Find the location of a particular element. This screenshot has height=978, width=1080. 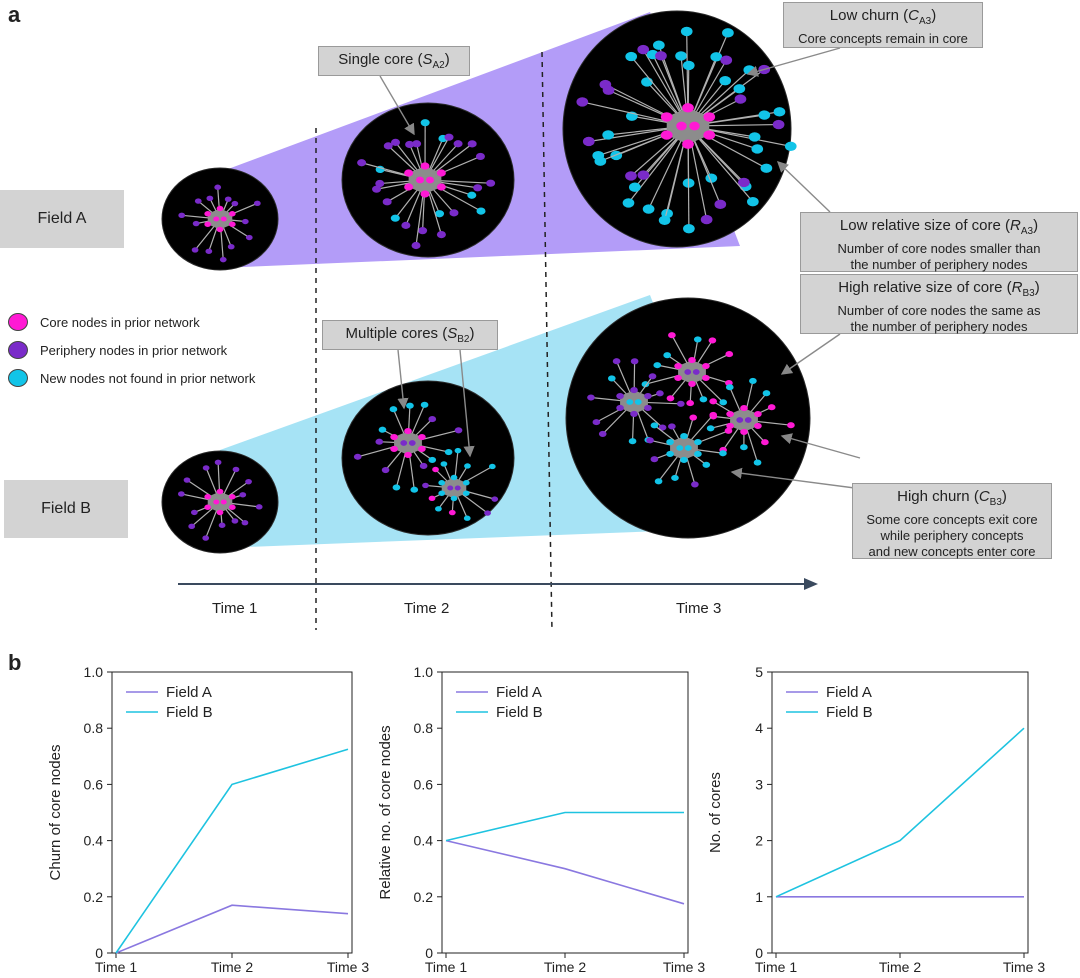

core-cluster-body is located at coordinates (220, 219).